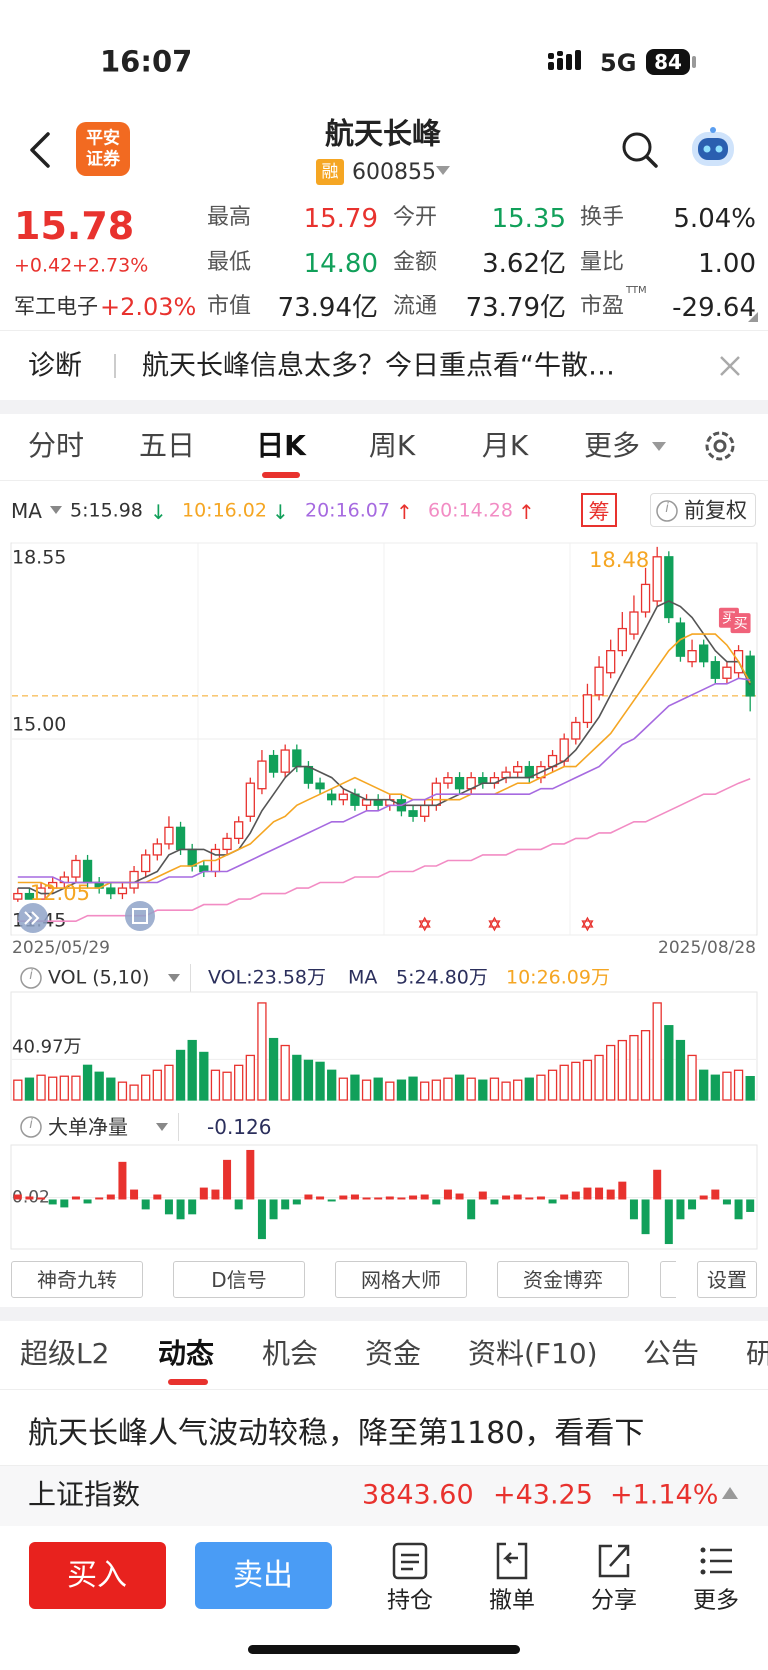 The height and width of the screenshot is (1670, 768). Describe the element at coordinates (162, 1127) in the screenshot. I see `net-dropdown` at that location.